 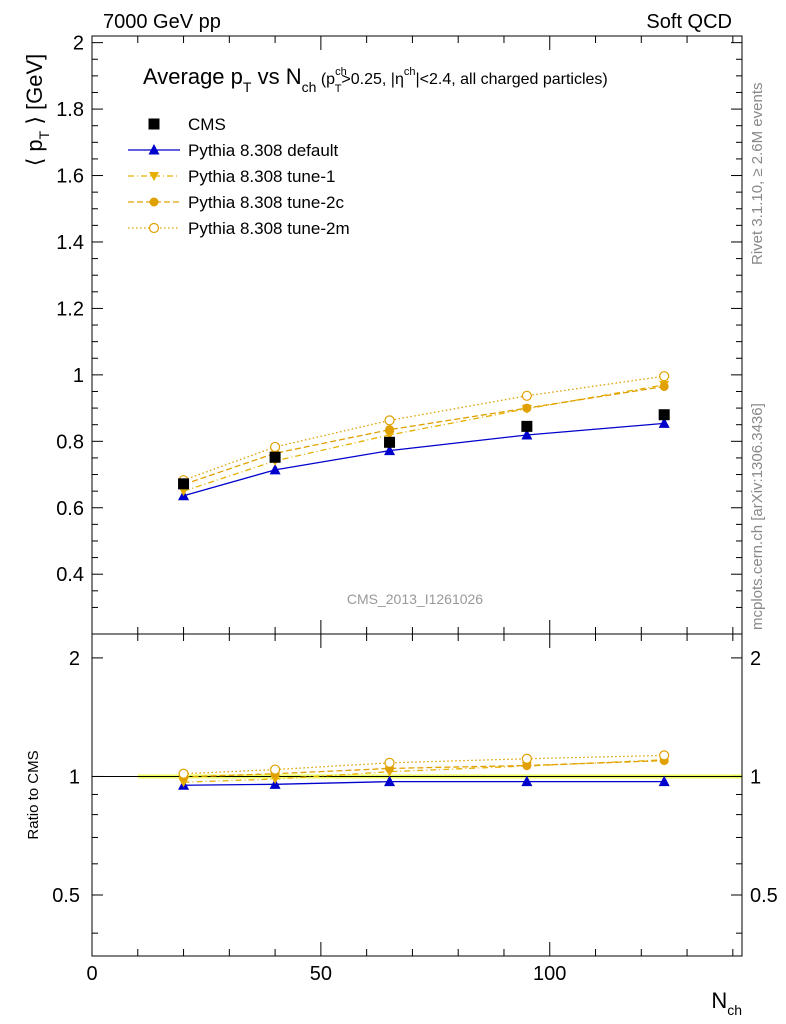 I want to click on legend-label-pythia-8-308-tune-2c: Pythia 8.308 tune-2c, so click(x=266, y=202).